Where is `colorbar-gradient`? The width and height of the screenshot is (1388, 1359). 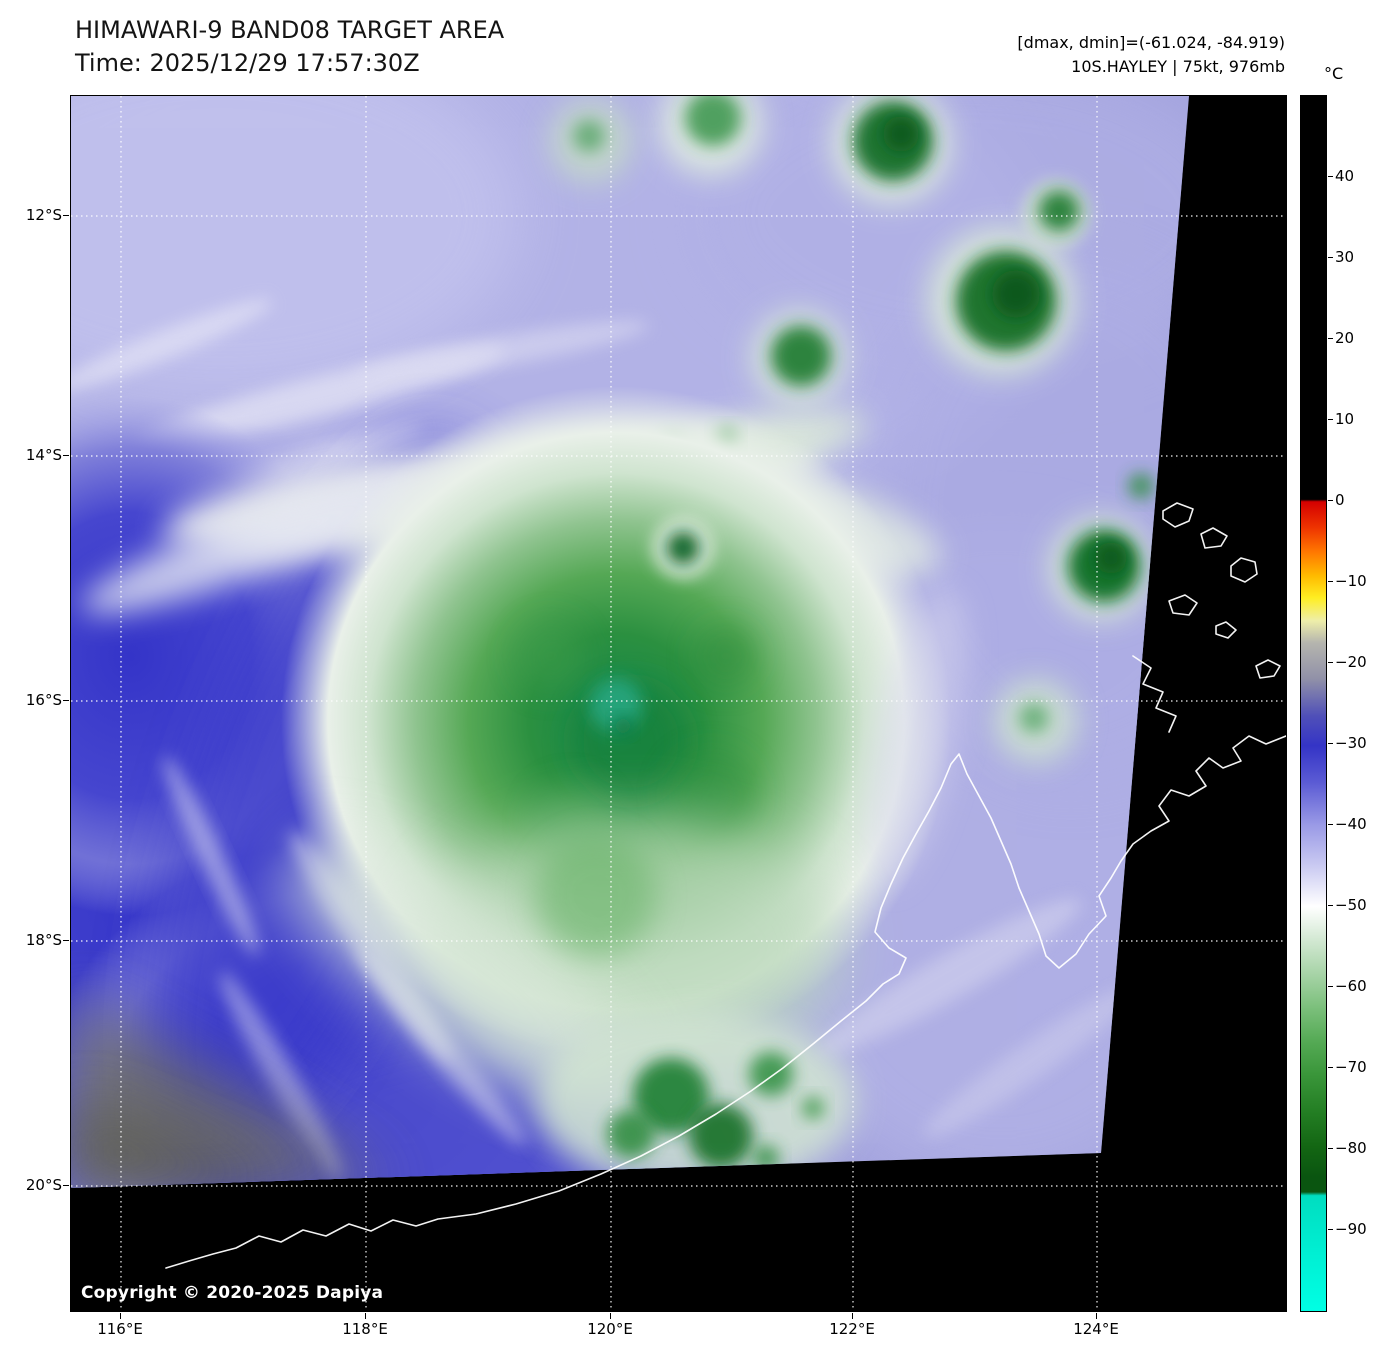 colorbar-gradient is located at coordinates (1313, 703).